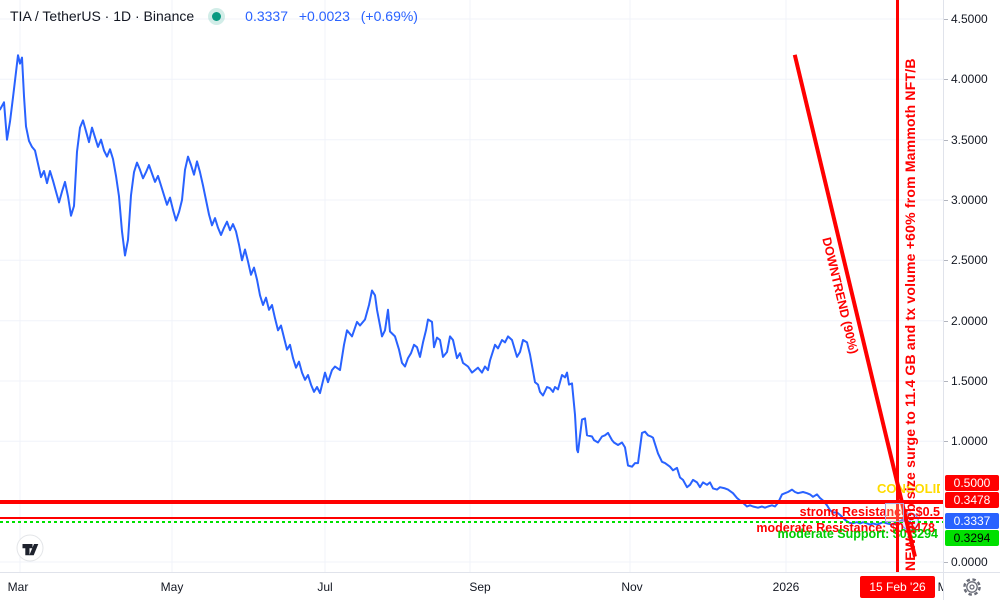 The width and height of the screenshot is (1000, 600). Describe the element at coordinates (897, 587) in the screenshot. I see `event-date-badge: 15 Feb '26` at that location.